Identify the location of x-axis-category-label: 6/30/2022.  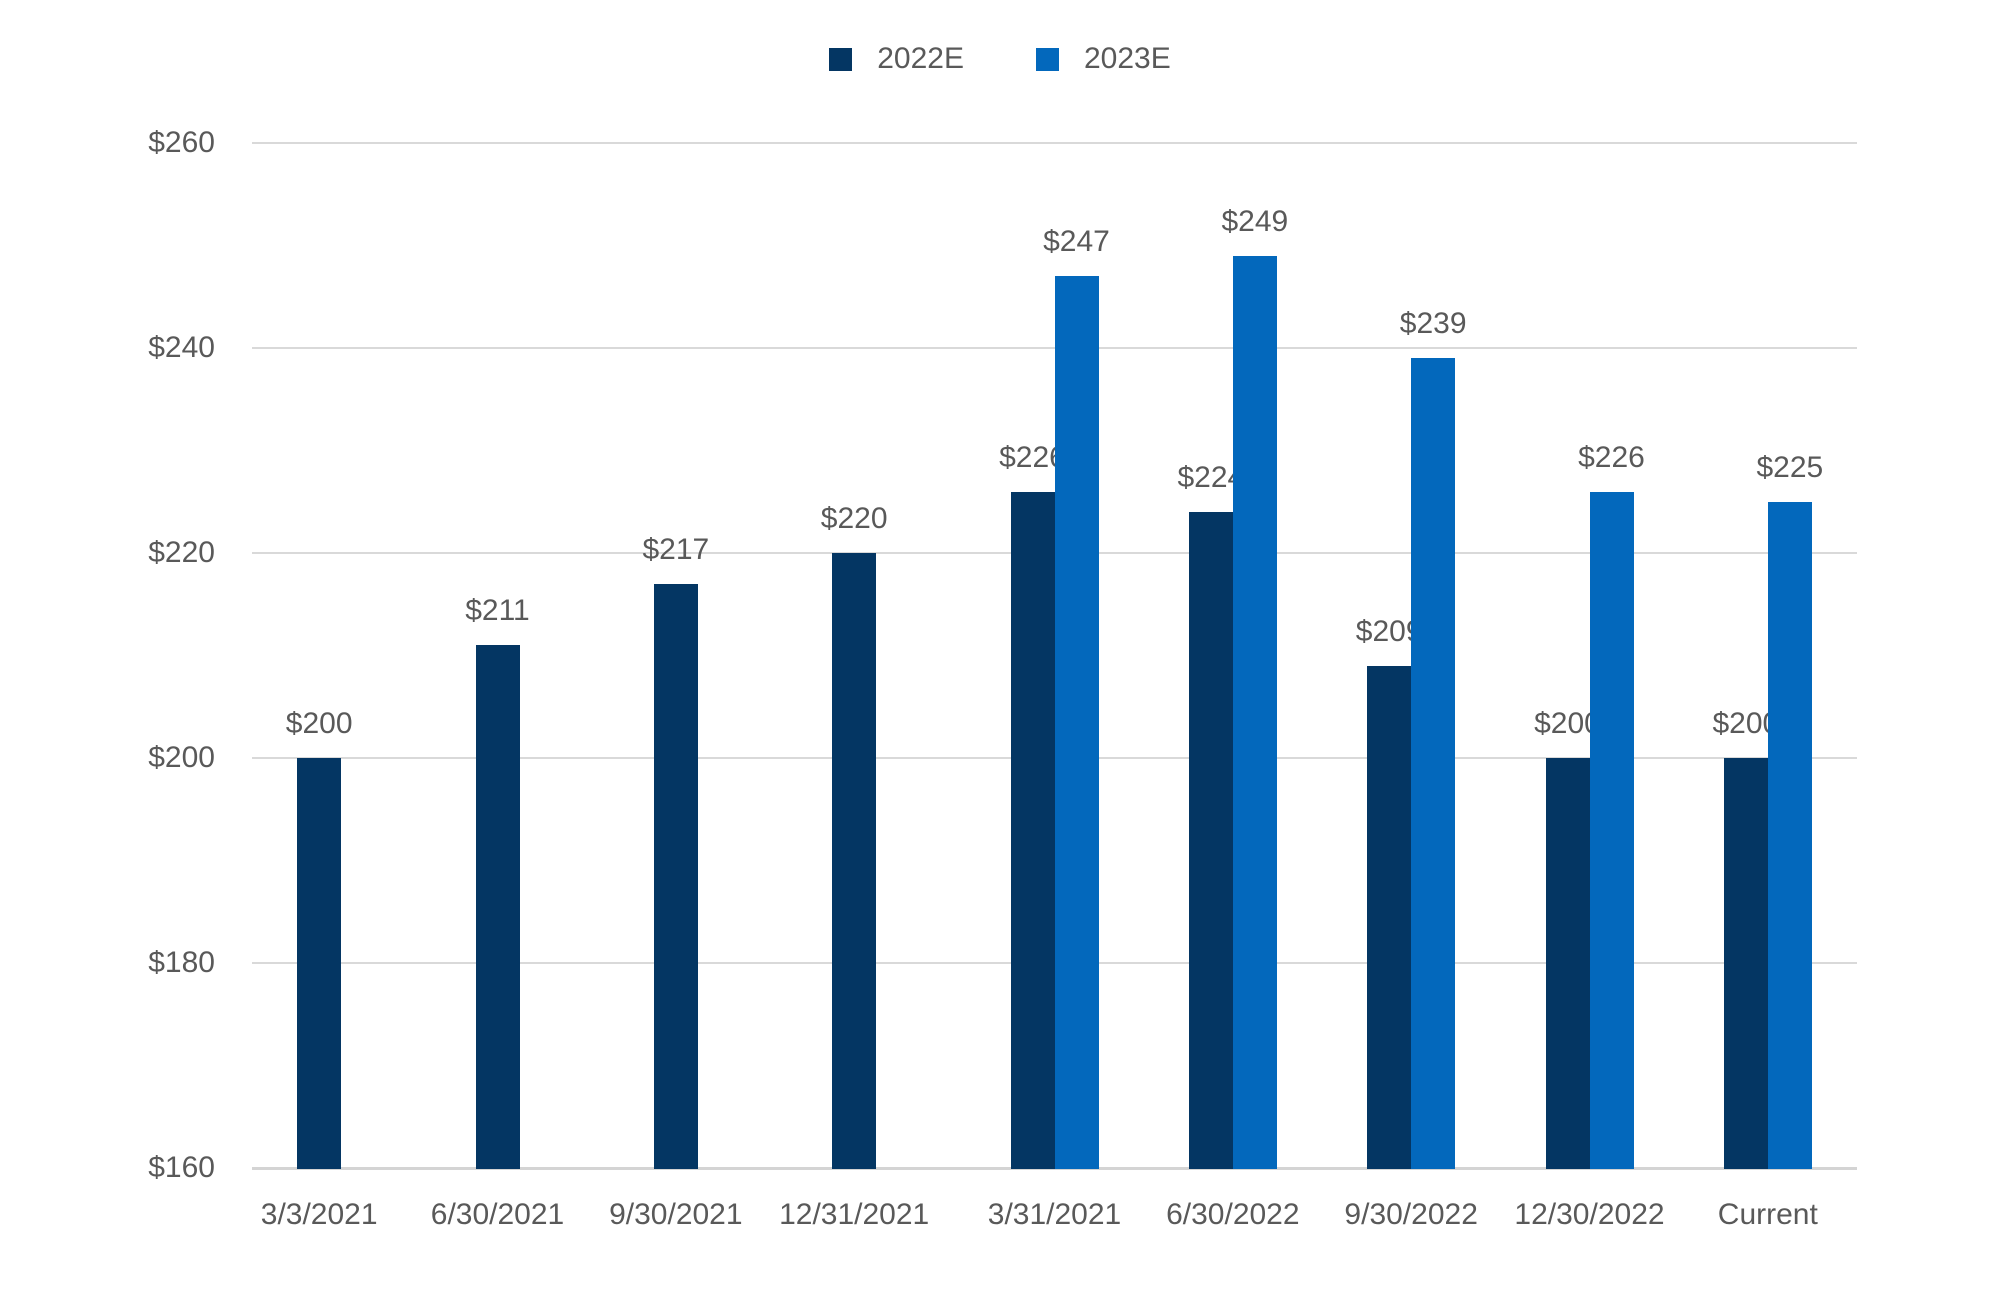
(1233, 1214).